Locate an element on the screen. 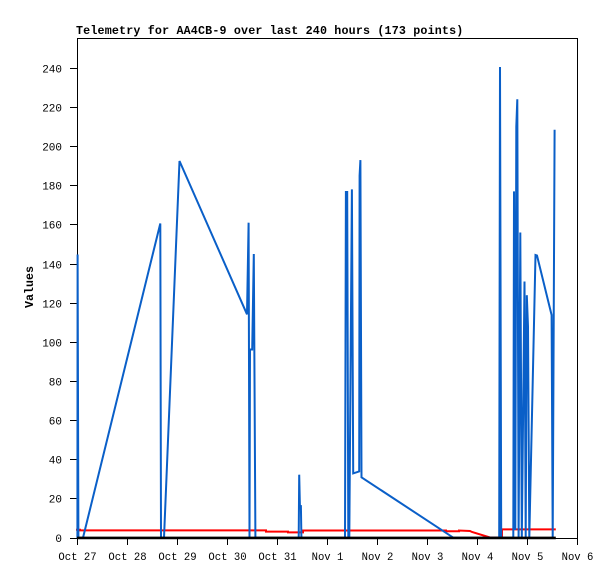 The image size is (615, 579). svg-text: Oct 29 is located at coordinates (177, 558).